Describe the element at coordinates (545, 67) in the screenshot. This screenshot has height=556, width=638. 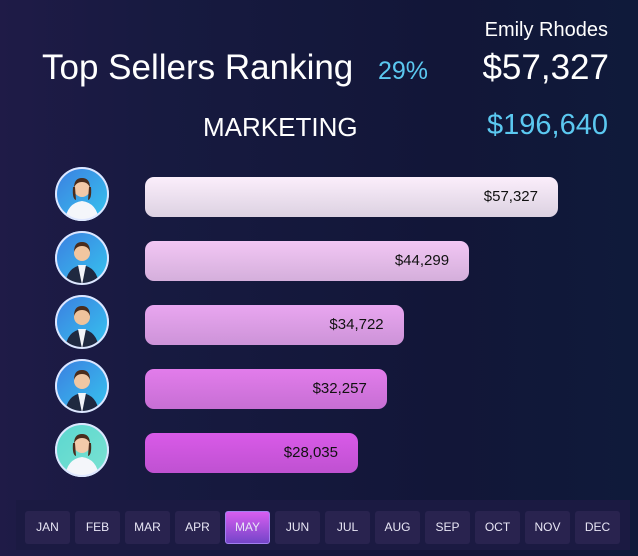
I see `top-seller-value: $57,327` at that location.